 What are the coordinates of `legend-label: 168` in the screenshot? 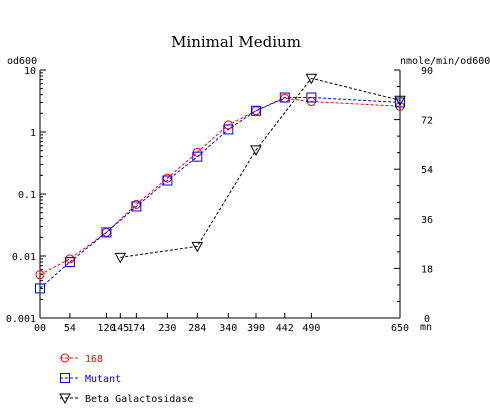 It's located at (94, 359).